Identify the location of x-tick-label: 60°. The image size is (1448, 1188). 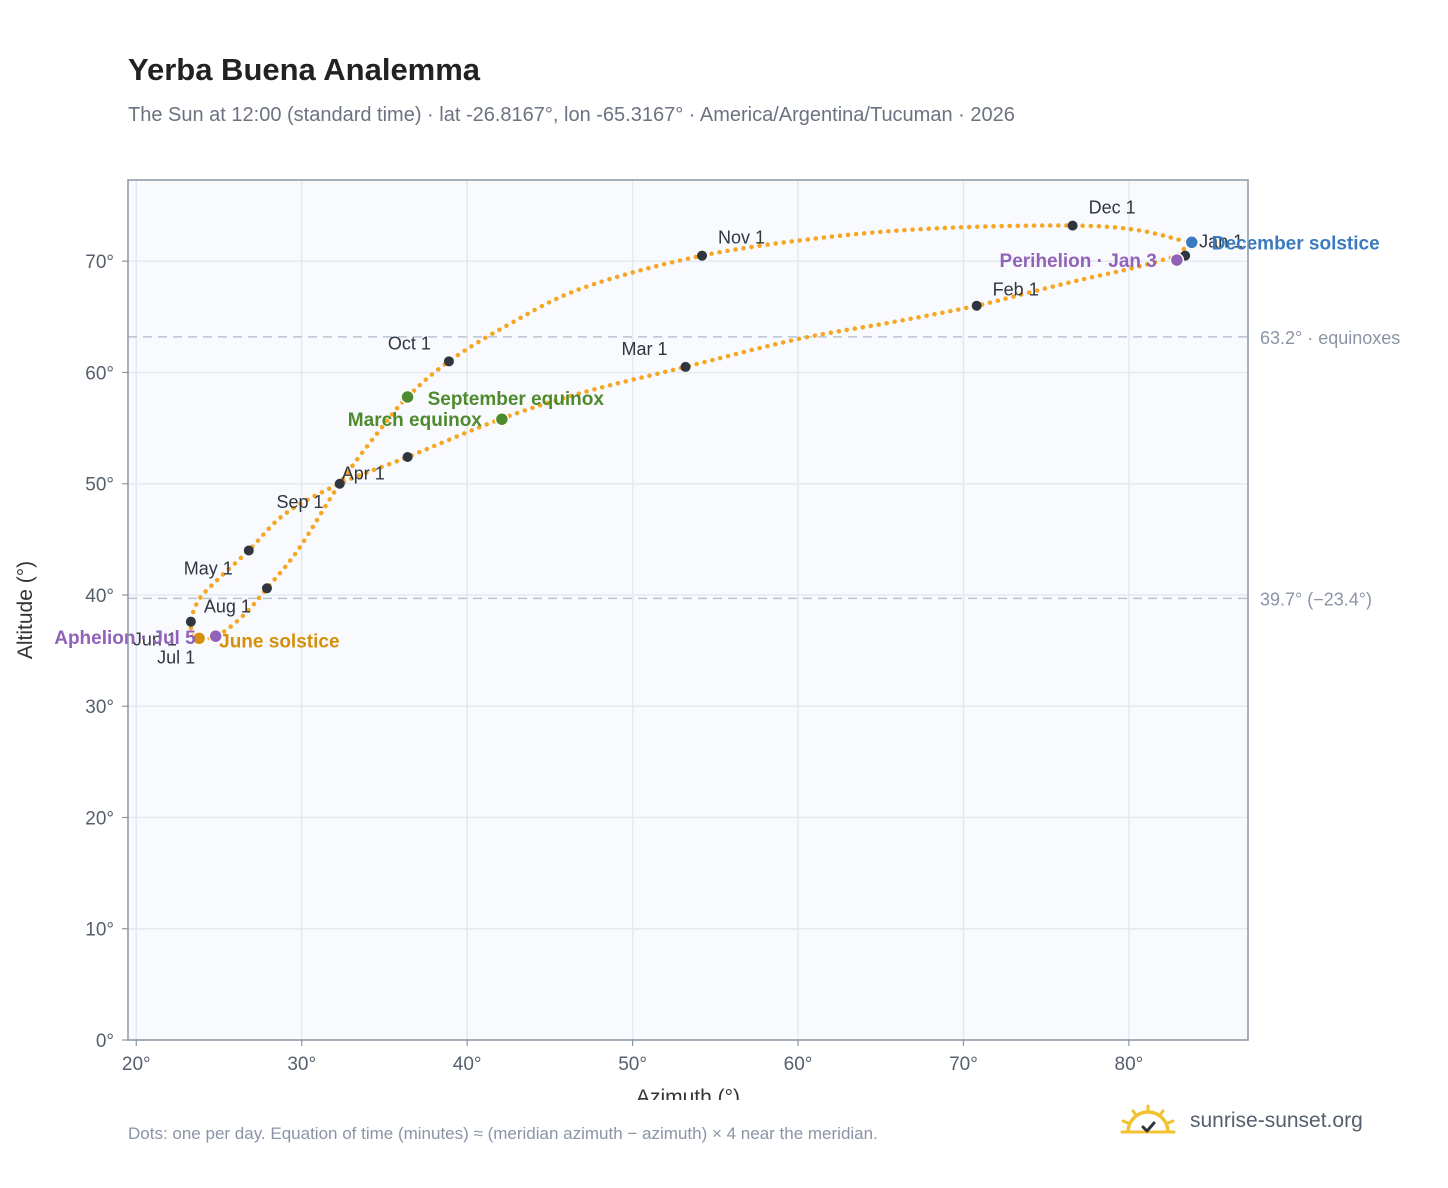
(798, 1064).